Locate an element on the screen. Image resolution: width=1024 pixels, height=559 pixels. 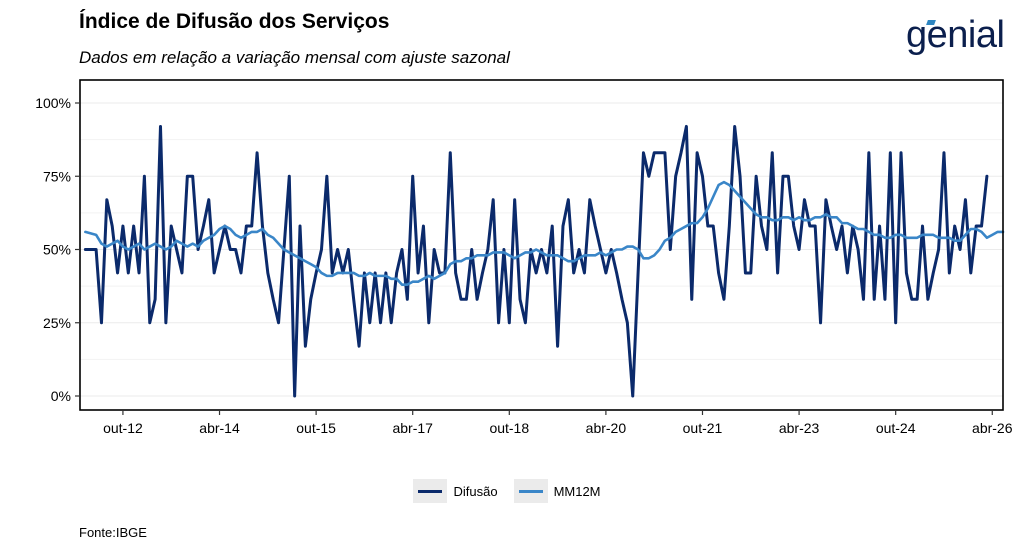
chart-legend: Difusão MM12M is located at coordinates (512, 491).